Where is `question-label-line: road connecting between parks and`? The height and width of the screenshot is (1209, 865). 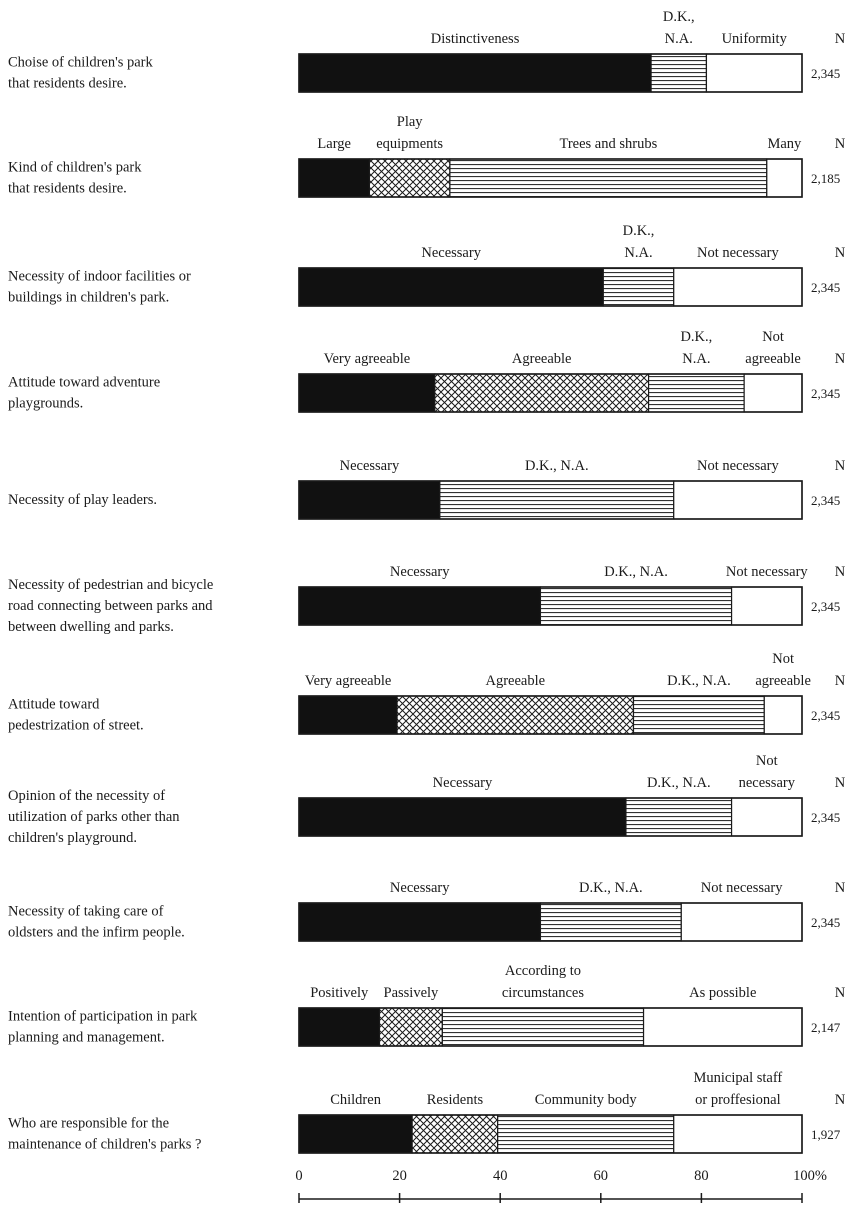
question-label-line: road connecting between parks and is located at coordinates (110, 606).